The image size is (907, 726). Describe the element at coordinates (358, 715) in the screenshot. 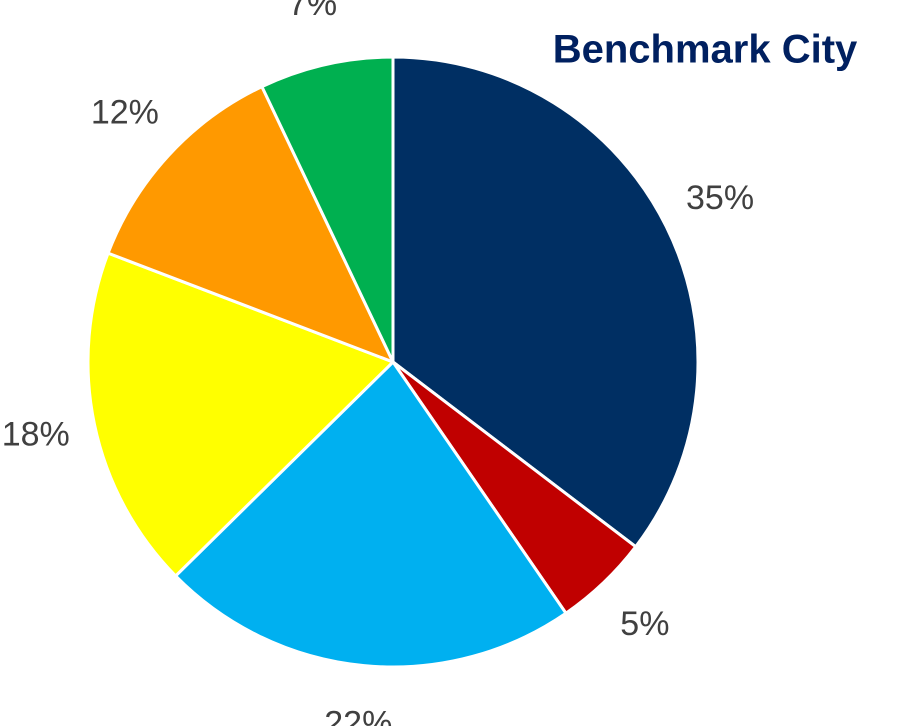

I see `data-label: 22%` at that location.